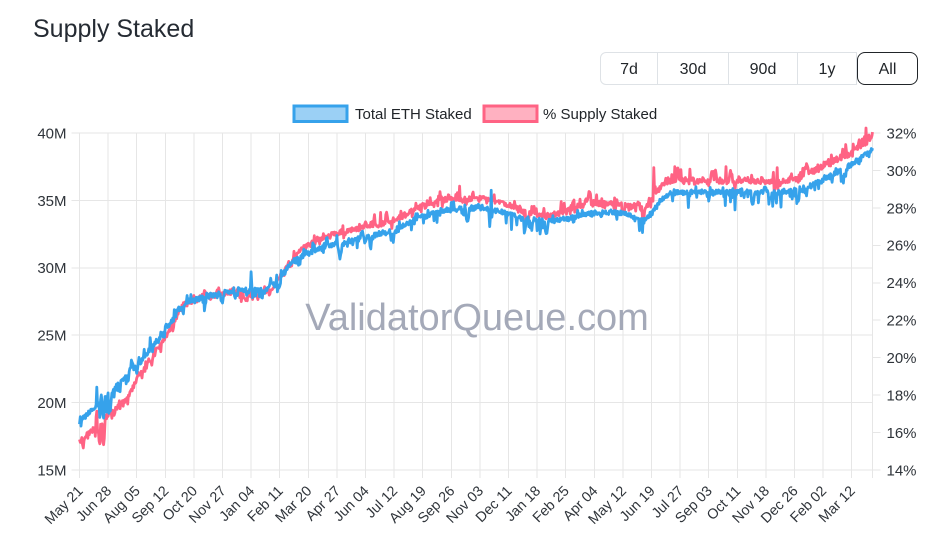  I want to click on svg-text: 30M, so click(51, 268).